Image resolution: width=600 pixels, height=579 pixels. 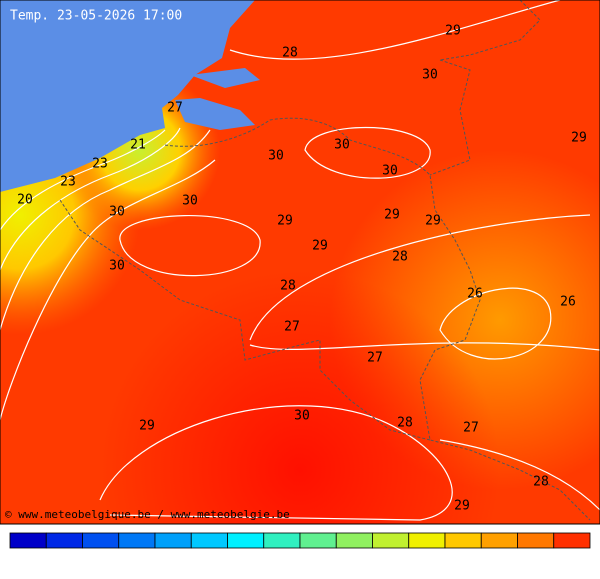 I want to click on map-title: Temp. 23-05-2026 17:00, so click(x=96, y=16).